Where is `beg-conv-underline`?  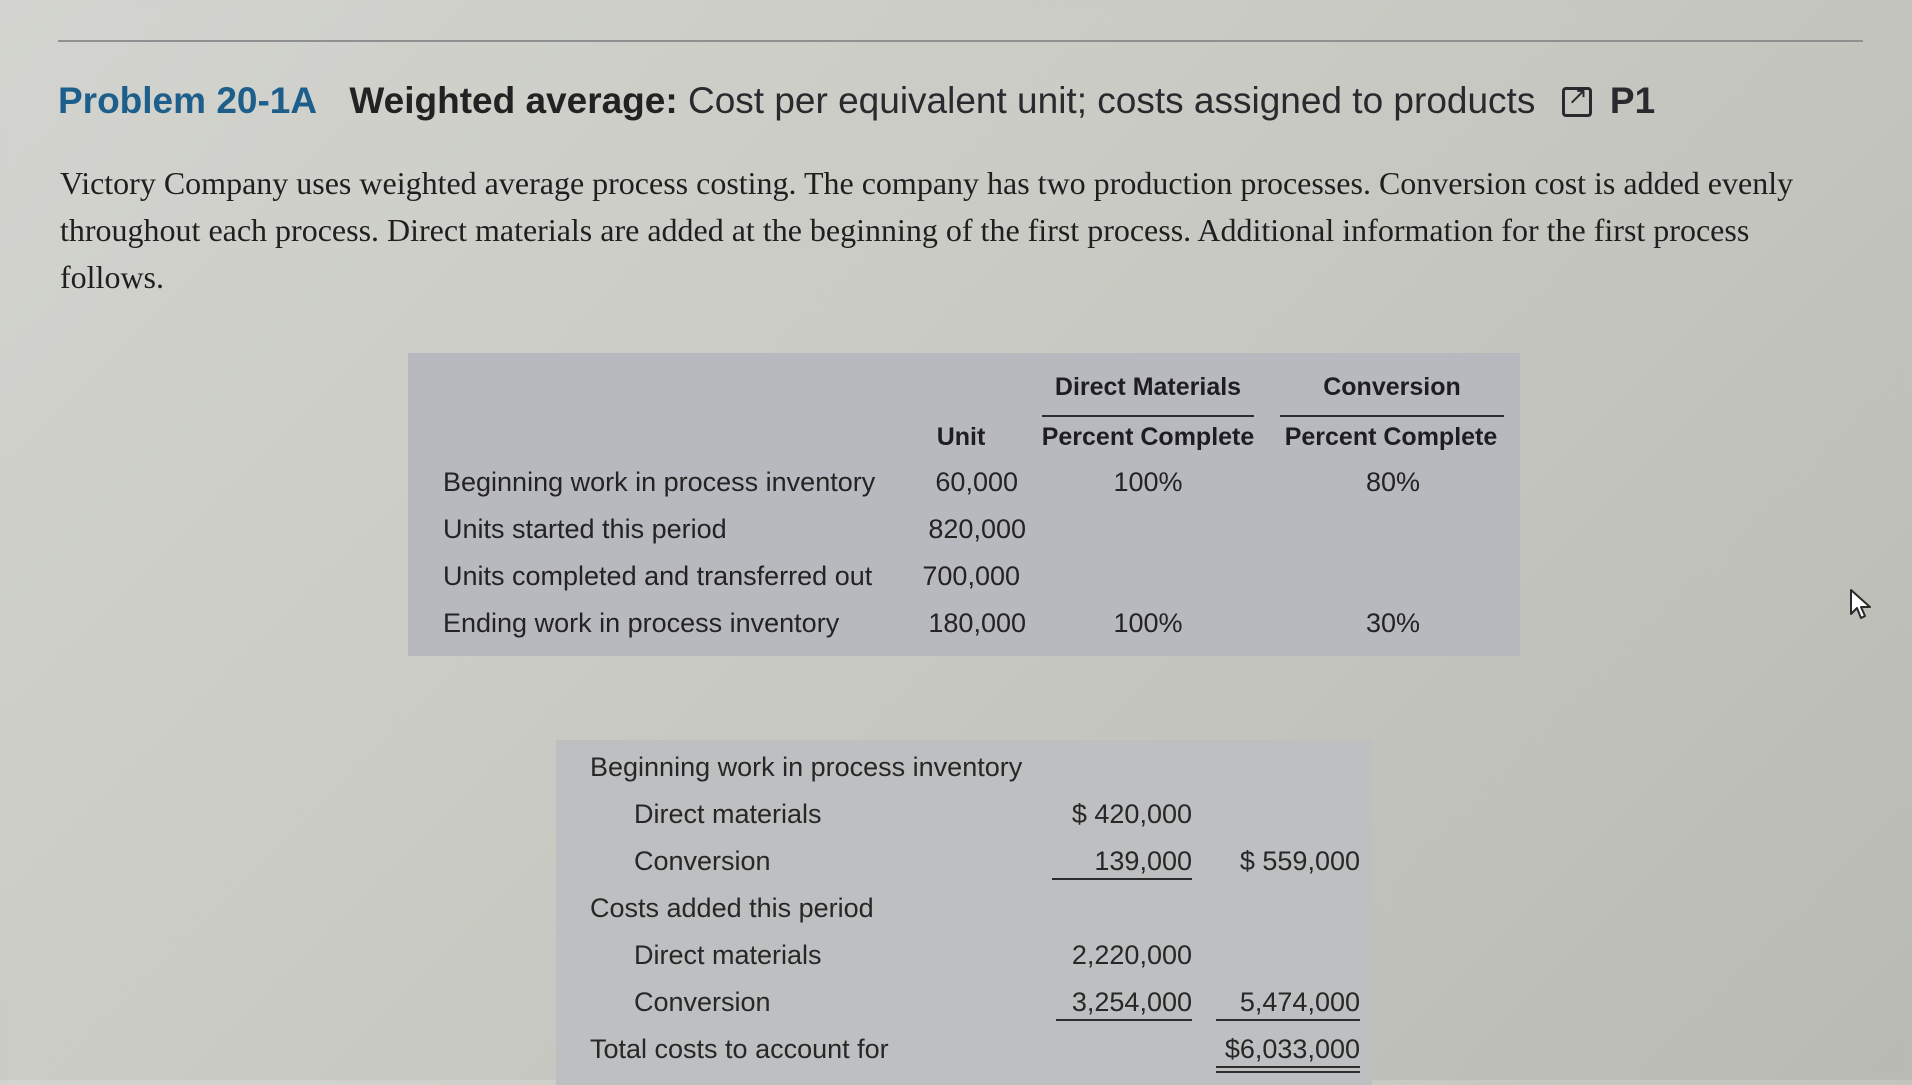 beg-conv-underline is located at coordinates (1122, 879).